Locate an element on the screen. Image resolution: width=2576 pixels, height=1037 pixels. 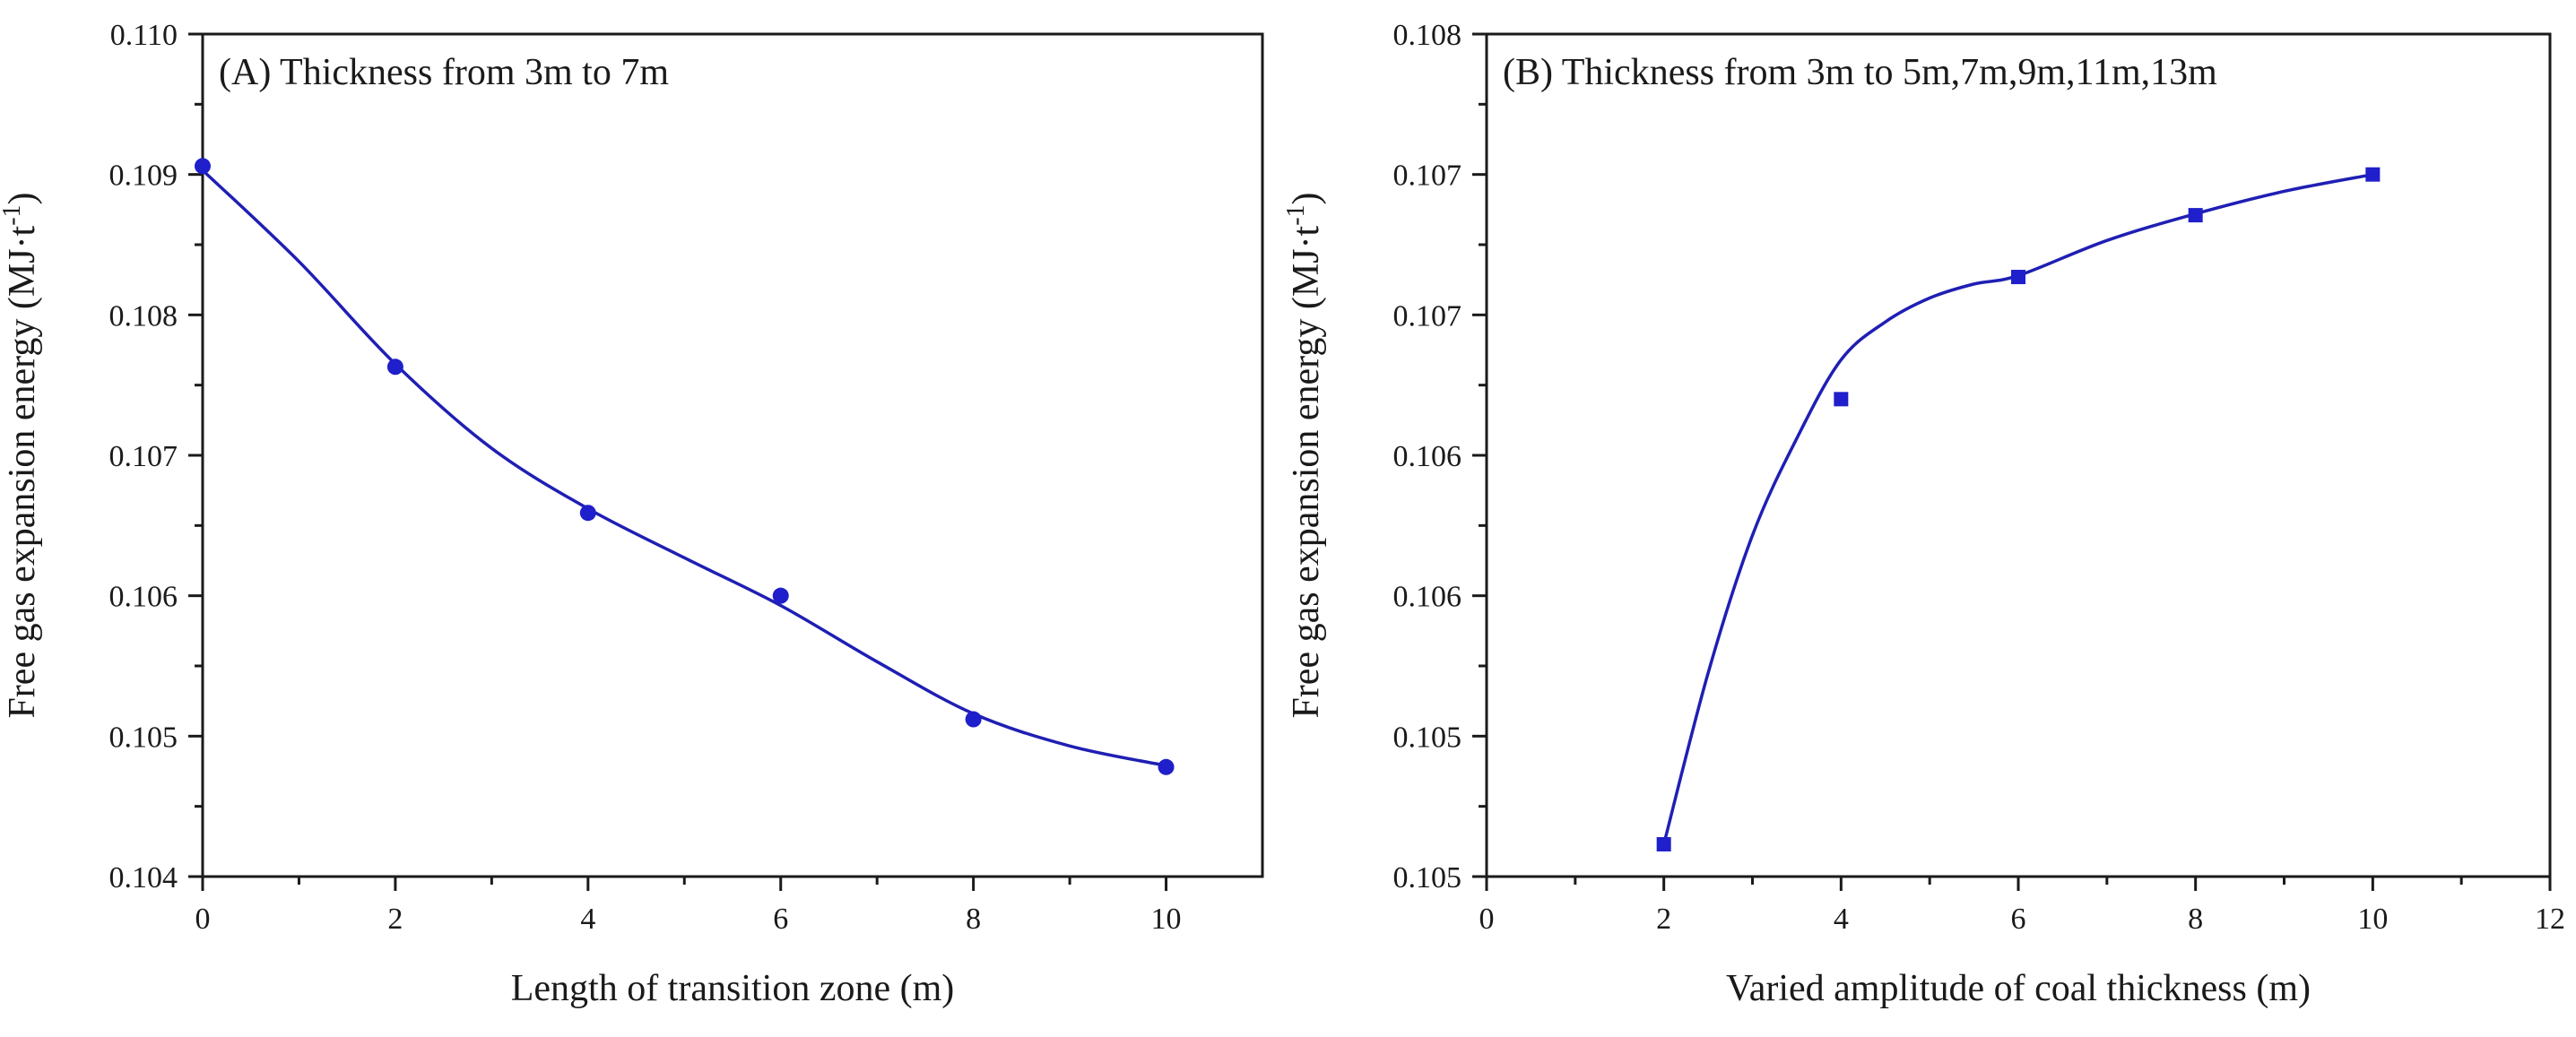
panel-a-y-axis-title: Free gas expansion energy (MJ·t-1) is located at coordinates (21, 455).